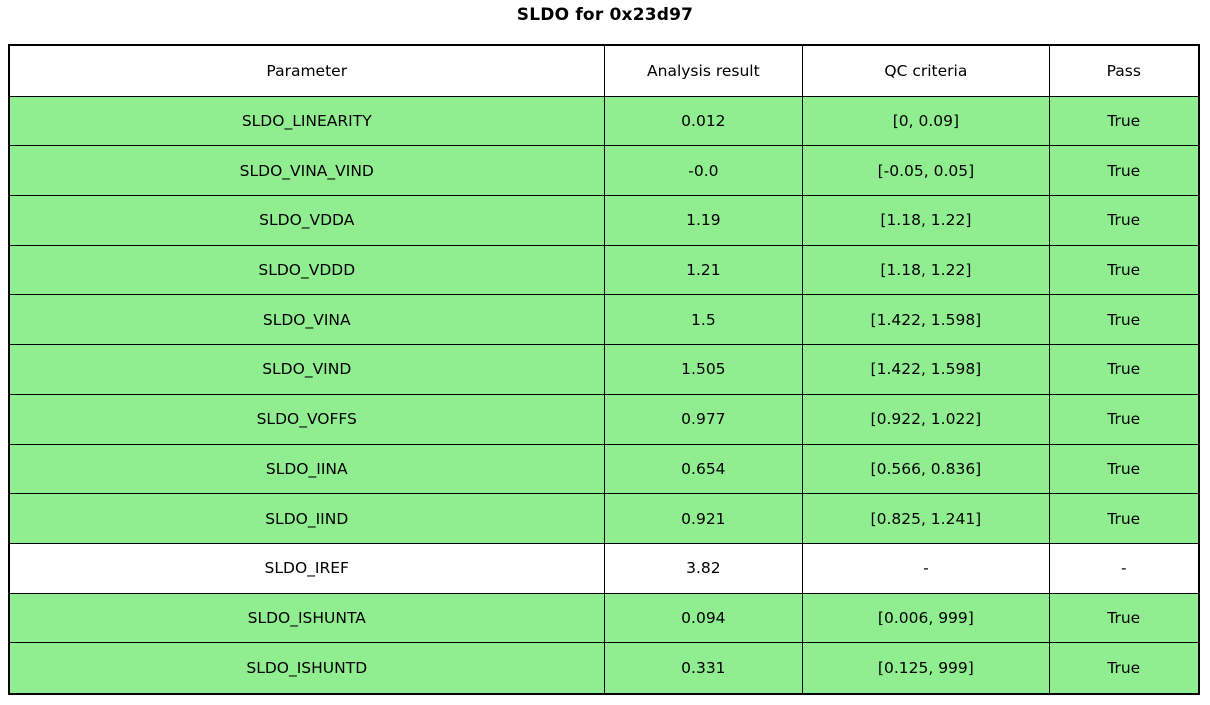 The image size is (1210, 705). Describe the element at coordinates (703, 170) in the screenshot. I see `result-cell: -0.0` at that location.